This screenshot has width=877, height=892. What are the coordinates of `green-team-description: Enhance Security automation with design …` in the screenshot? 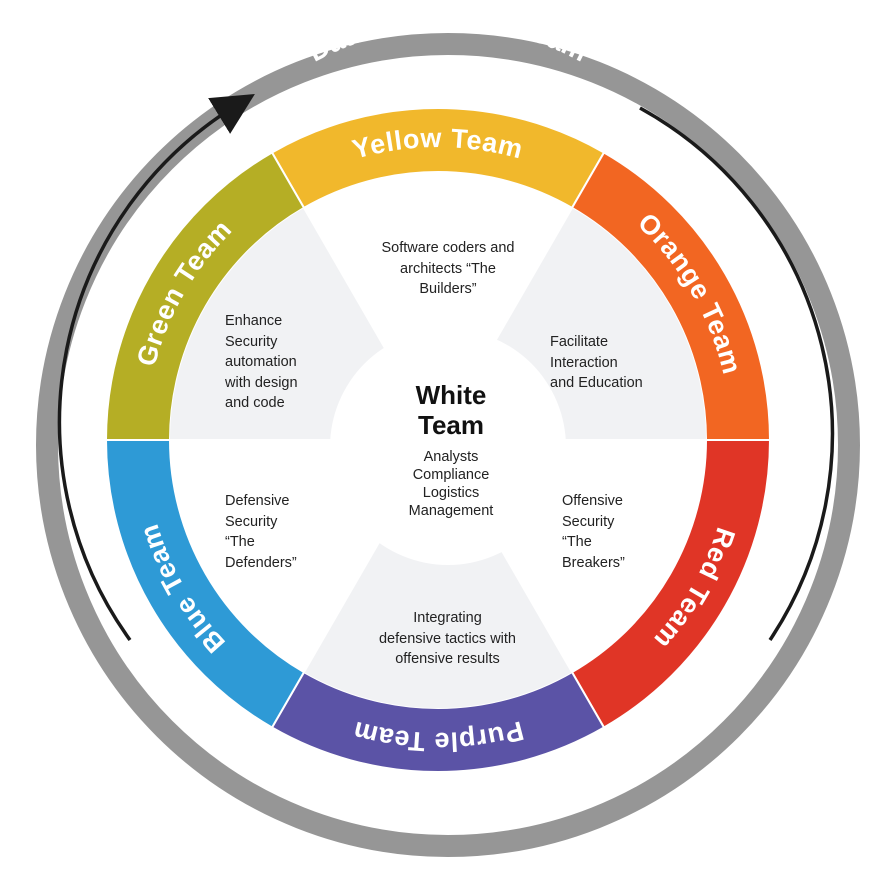 It's located at (280, 362).